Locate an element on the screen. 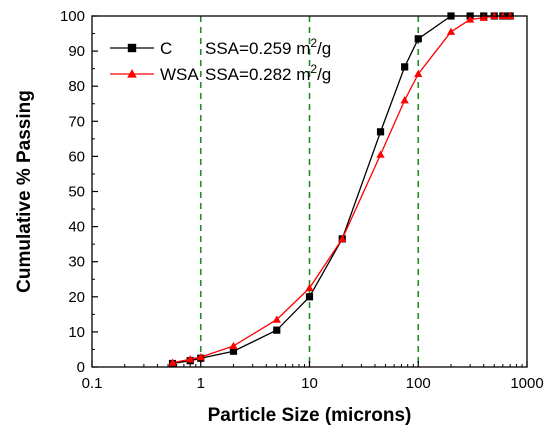 The height and width of the screenshot is (435, 550). legend-entry-wsa: WSA SSA=0.282 m2/g is located at coordinates (220, 73).